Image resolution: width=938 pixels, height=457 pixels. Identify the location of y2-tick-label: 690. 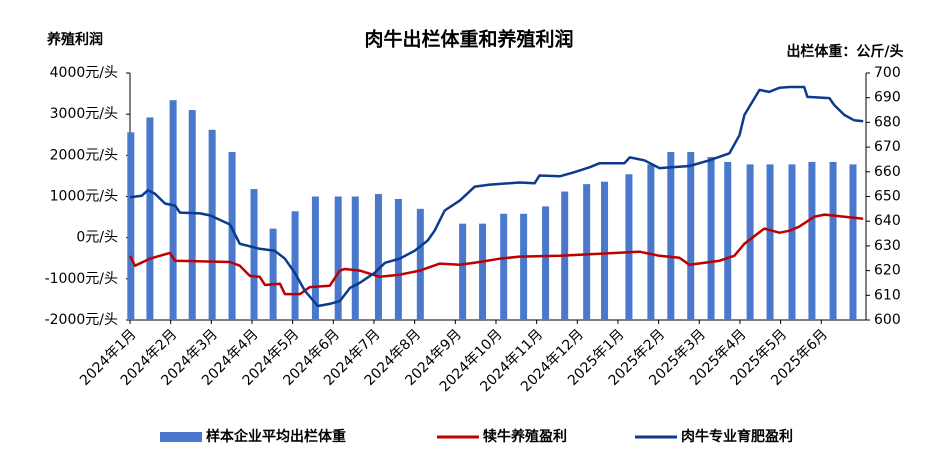
(887, 98).